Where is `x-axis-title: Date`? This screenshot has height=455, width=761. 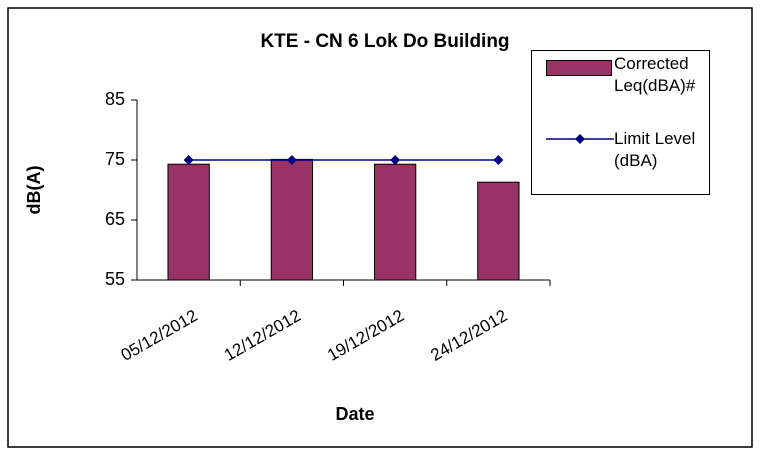 x-axis-title: Date is located at coordinates (354, 414).